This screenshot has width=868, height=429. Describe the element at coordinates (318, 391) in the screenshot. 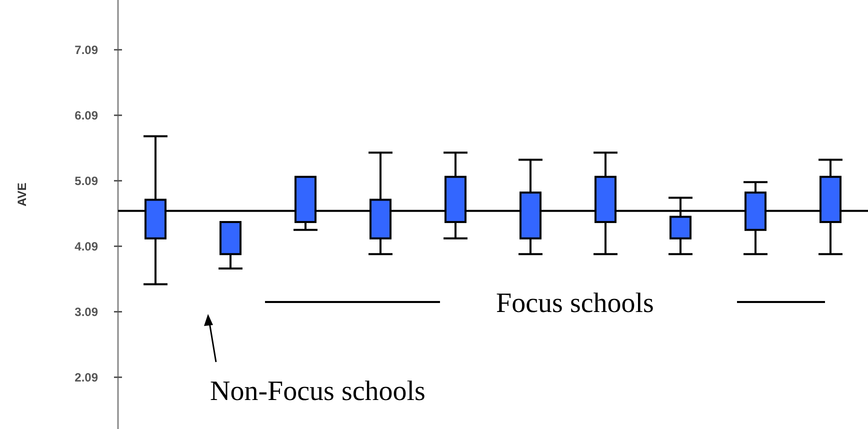

I see `annotation: Non-Focus schools` at that location.